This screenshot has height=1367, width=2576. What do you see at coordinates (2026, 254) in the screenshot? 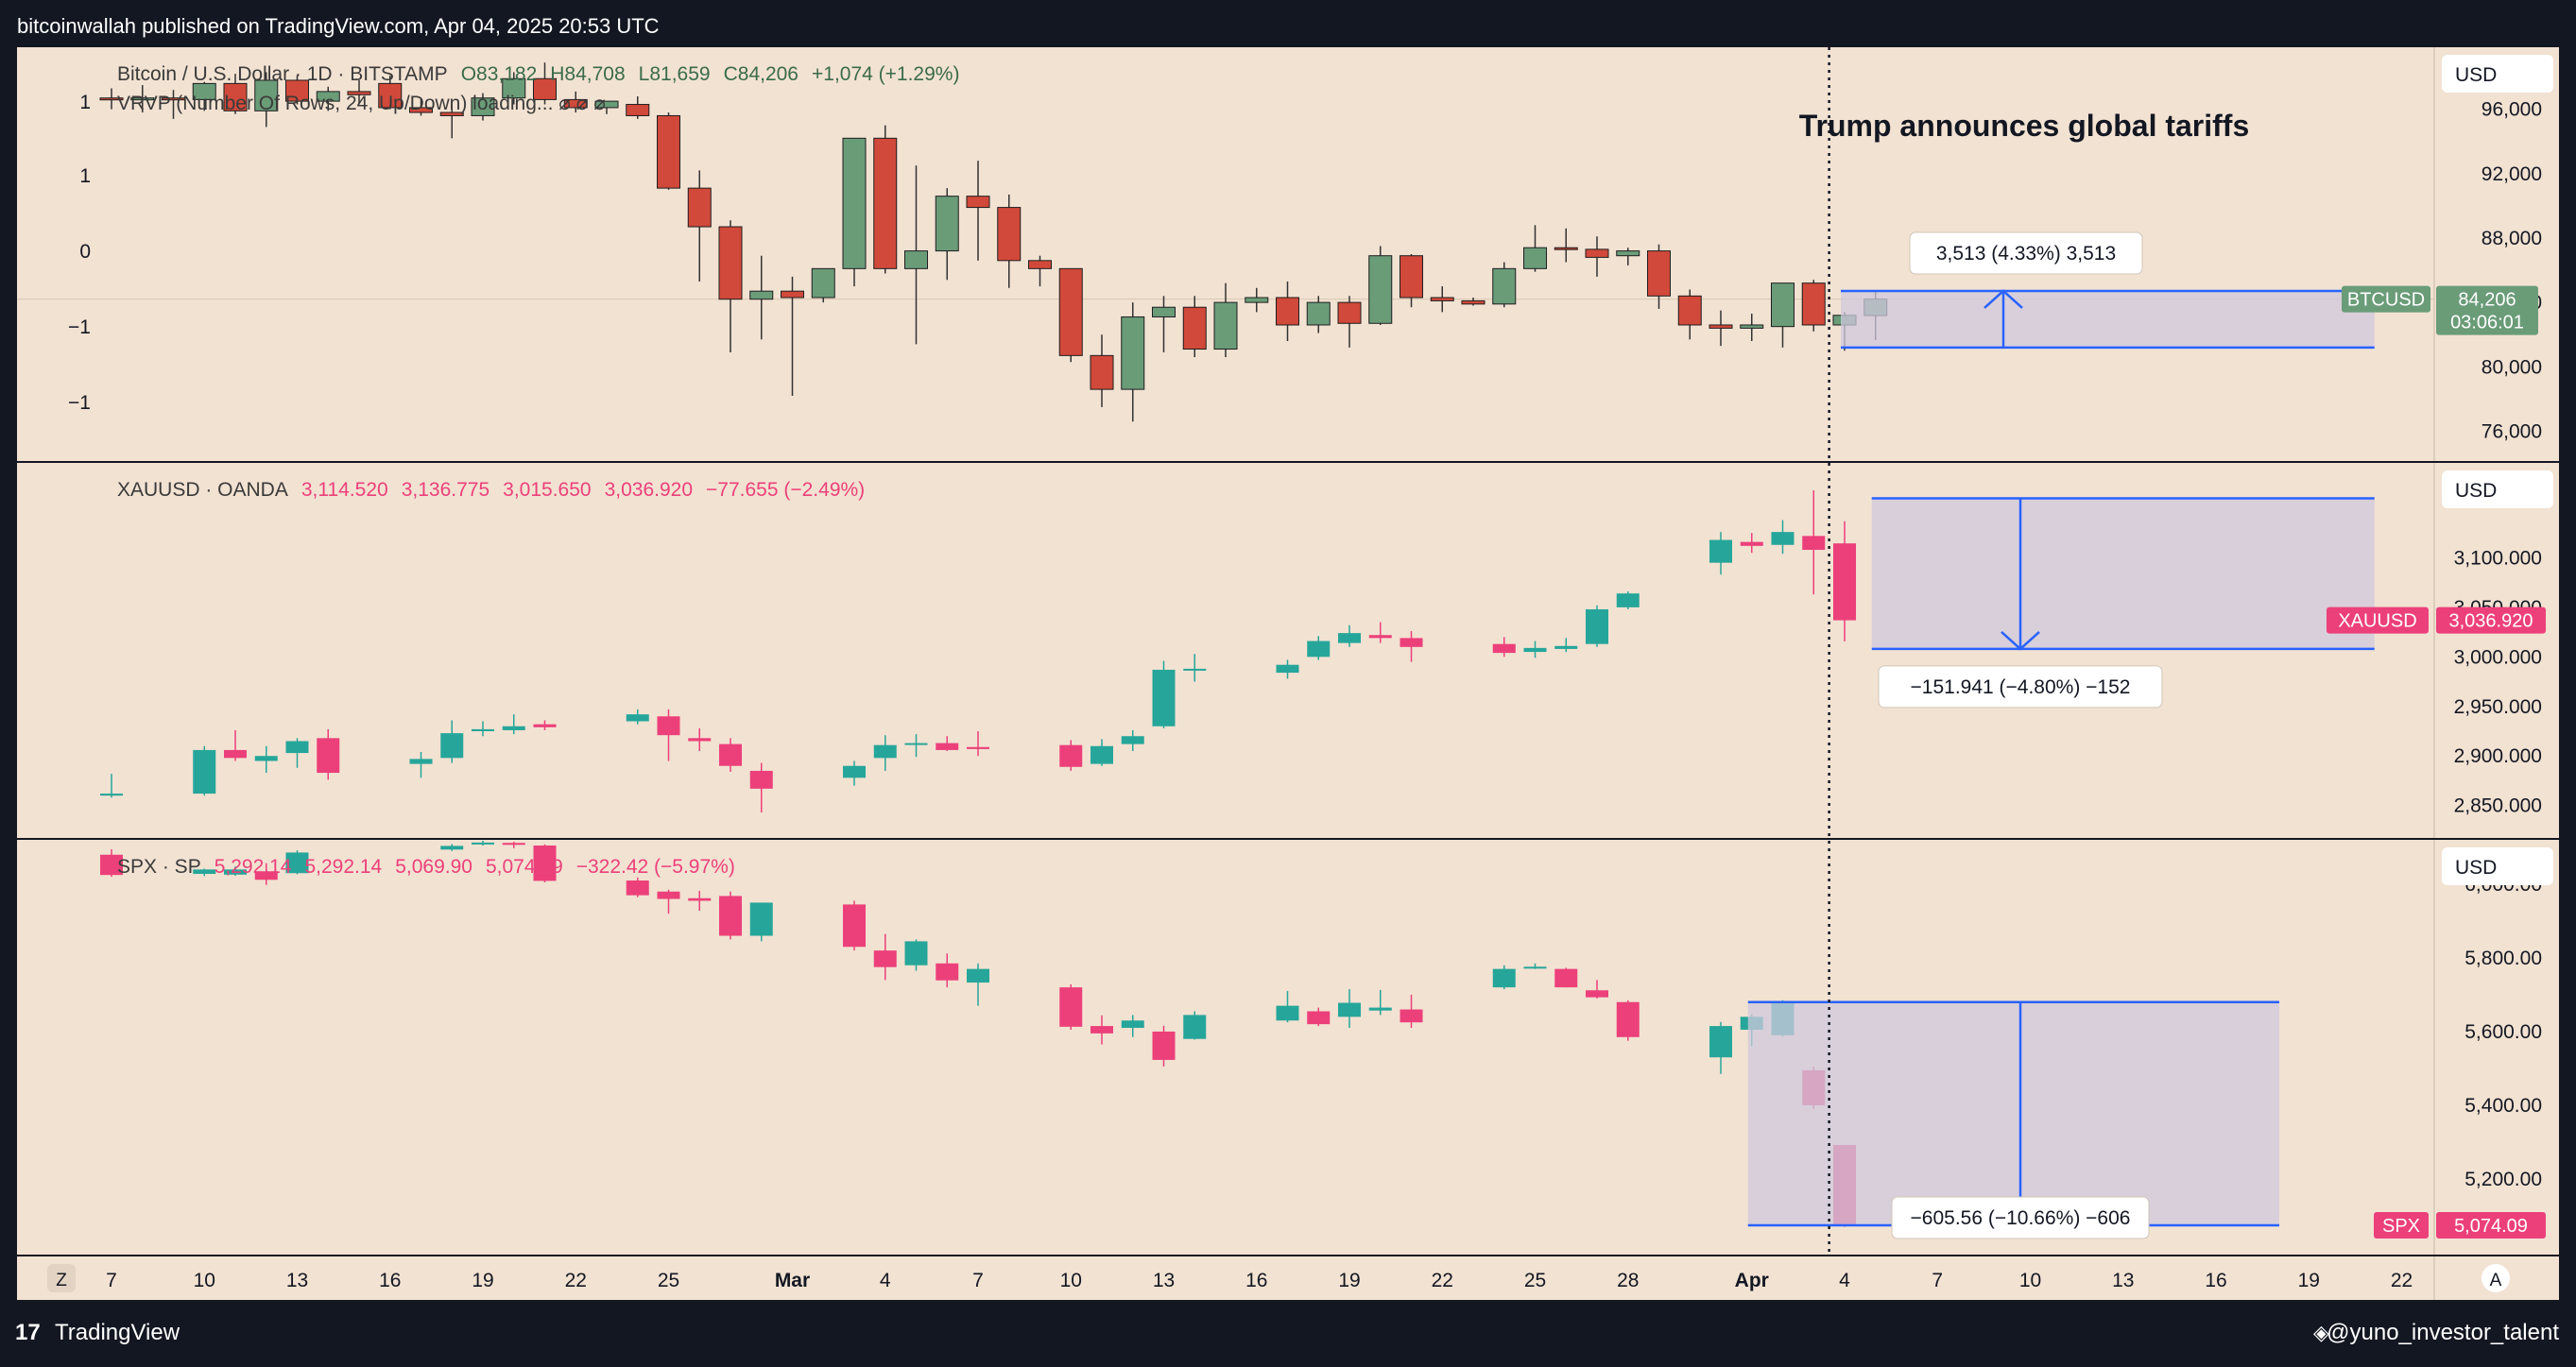
I see `measure-label: 3,513 (4.33%) 3,513` at bounding box center [2026, 254].